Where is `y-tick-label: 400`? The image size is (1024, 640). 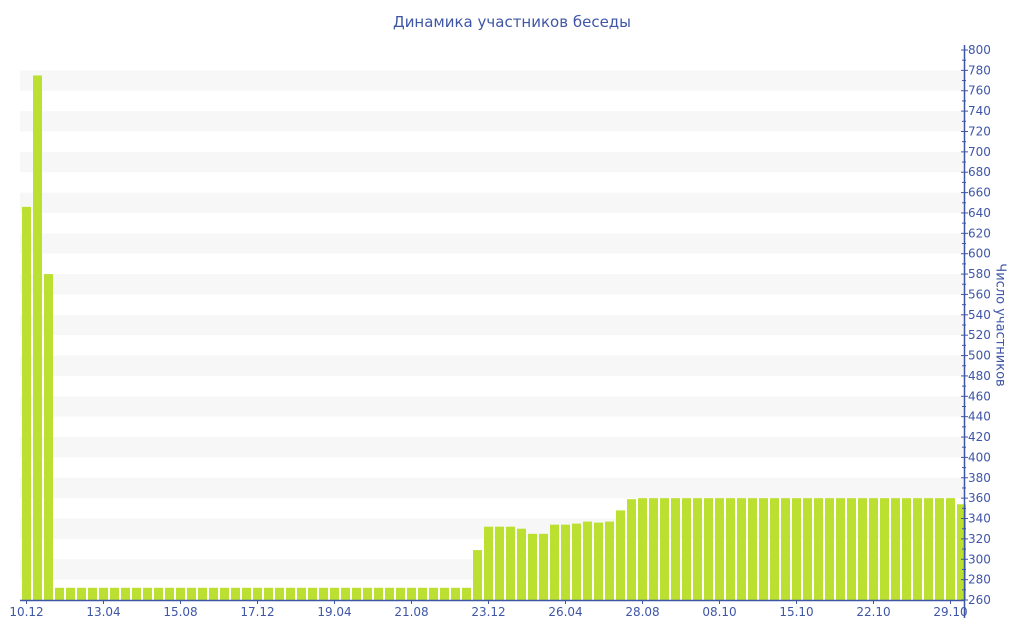
y-tick-label: 400 is located at coordinates (979, 457).